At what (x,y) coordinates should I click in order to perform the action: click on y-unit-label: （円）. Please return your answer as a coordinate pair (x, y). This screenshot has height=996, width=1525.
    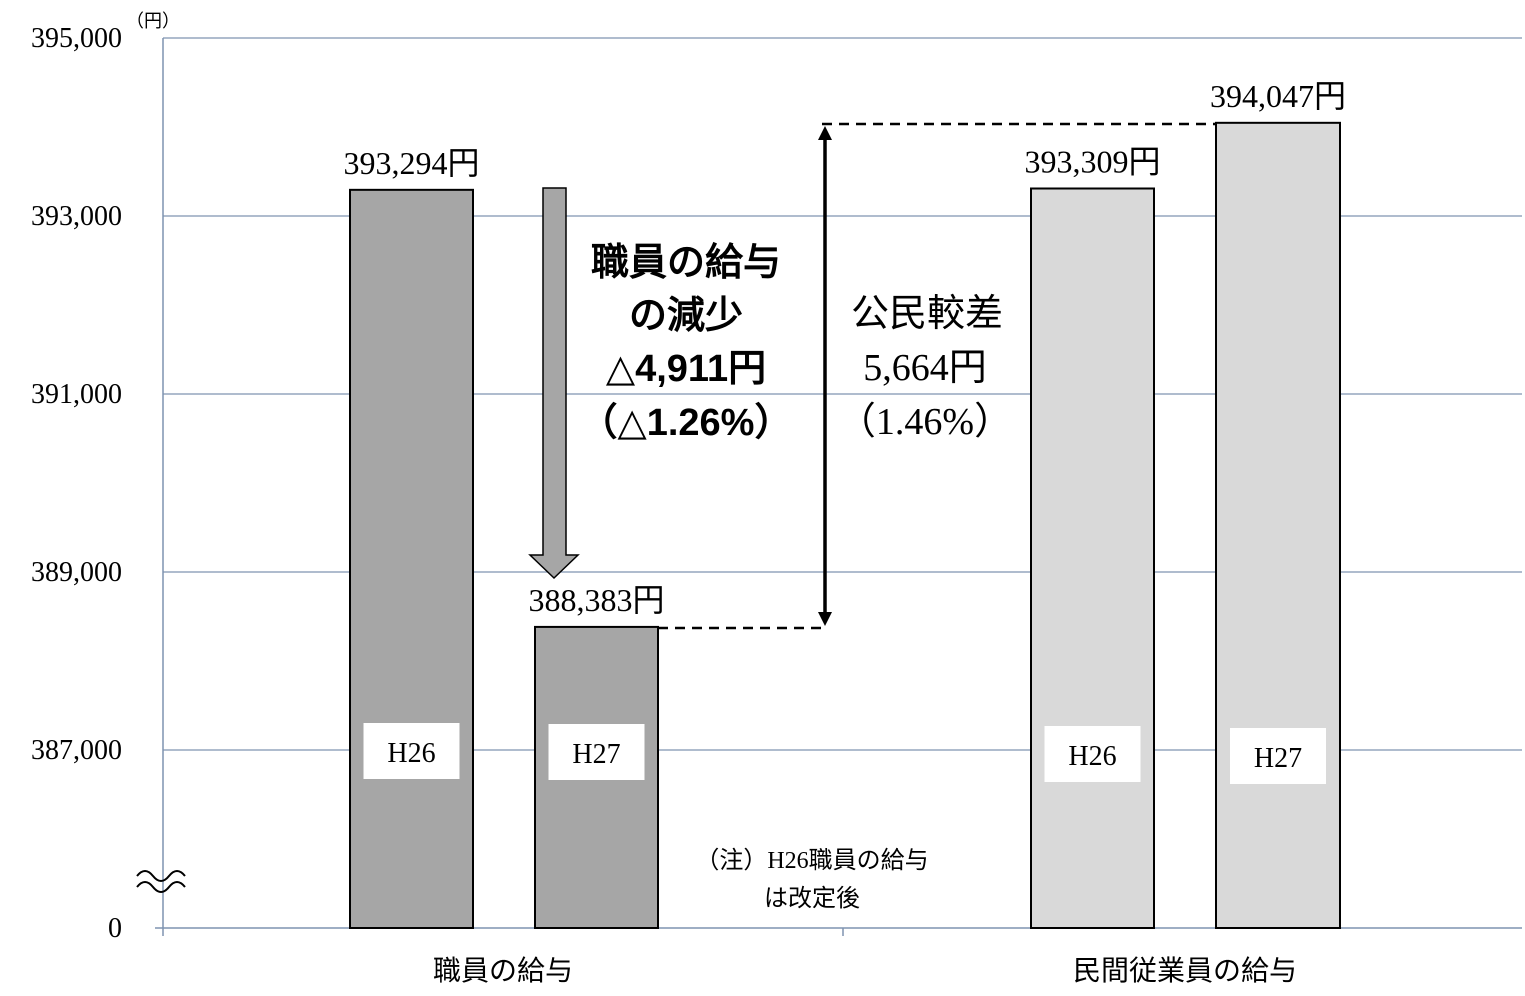
    Looking at the image, I should click on (153, 21).